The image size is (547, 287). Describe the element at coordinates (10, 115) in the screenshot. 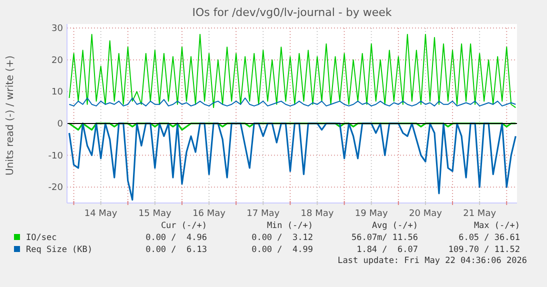

I see `y-axis-title: Units read (-) / write (+)` at that location.